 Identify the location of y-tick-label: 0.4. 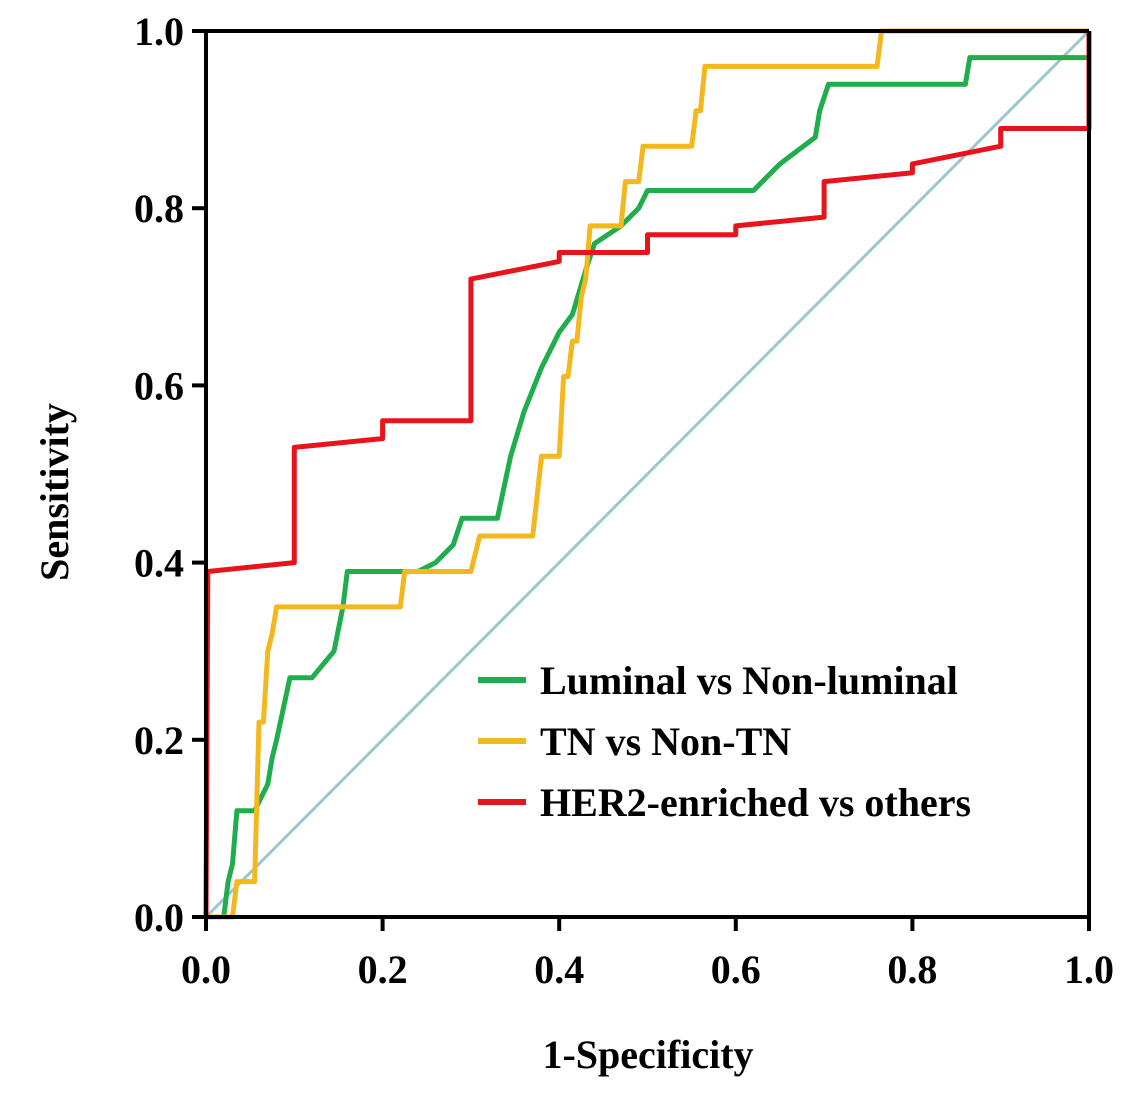
(159, 563).